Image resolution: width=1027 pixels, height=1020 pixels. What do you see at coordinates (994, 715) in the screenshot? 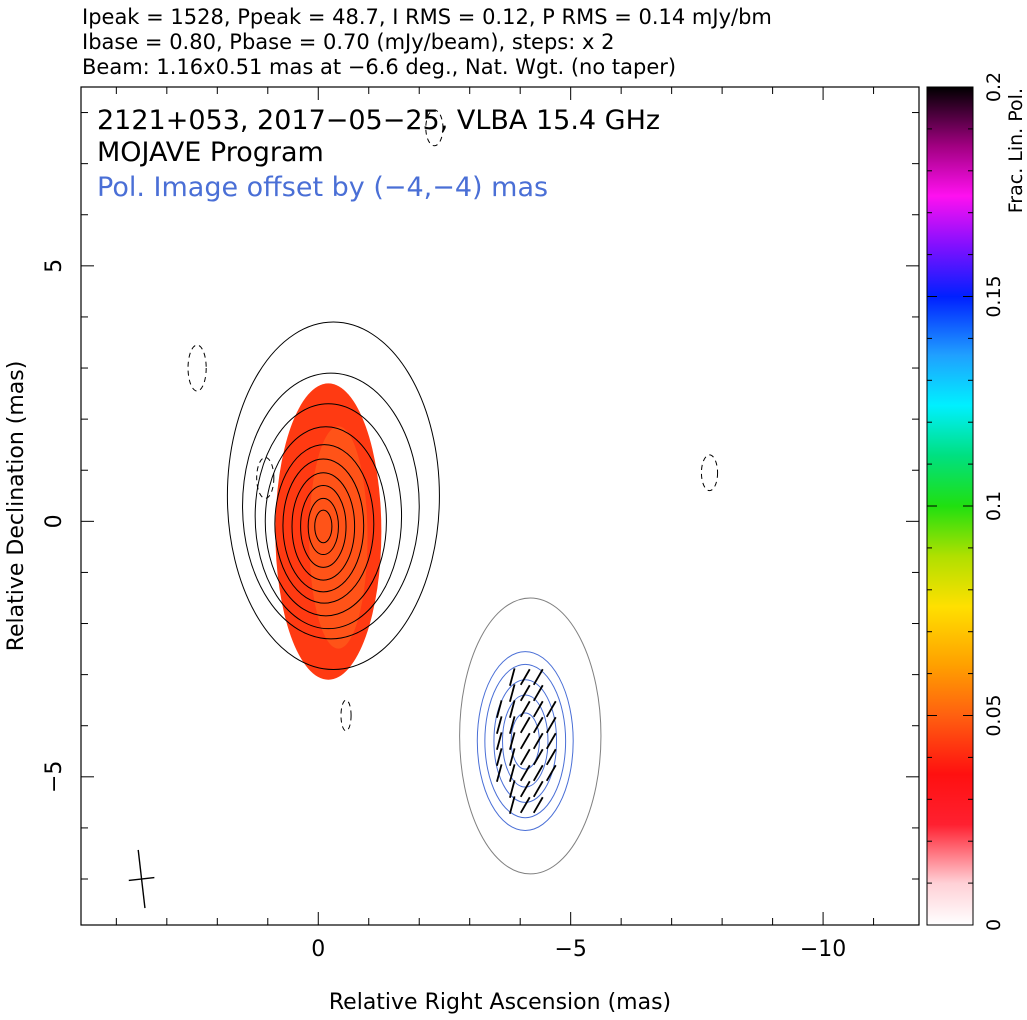
I see `colorbar-tick-label: 0.05` at bounding box center [994, 715].